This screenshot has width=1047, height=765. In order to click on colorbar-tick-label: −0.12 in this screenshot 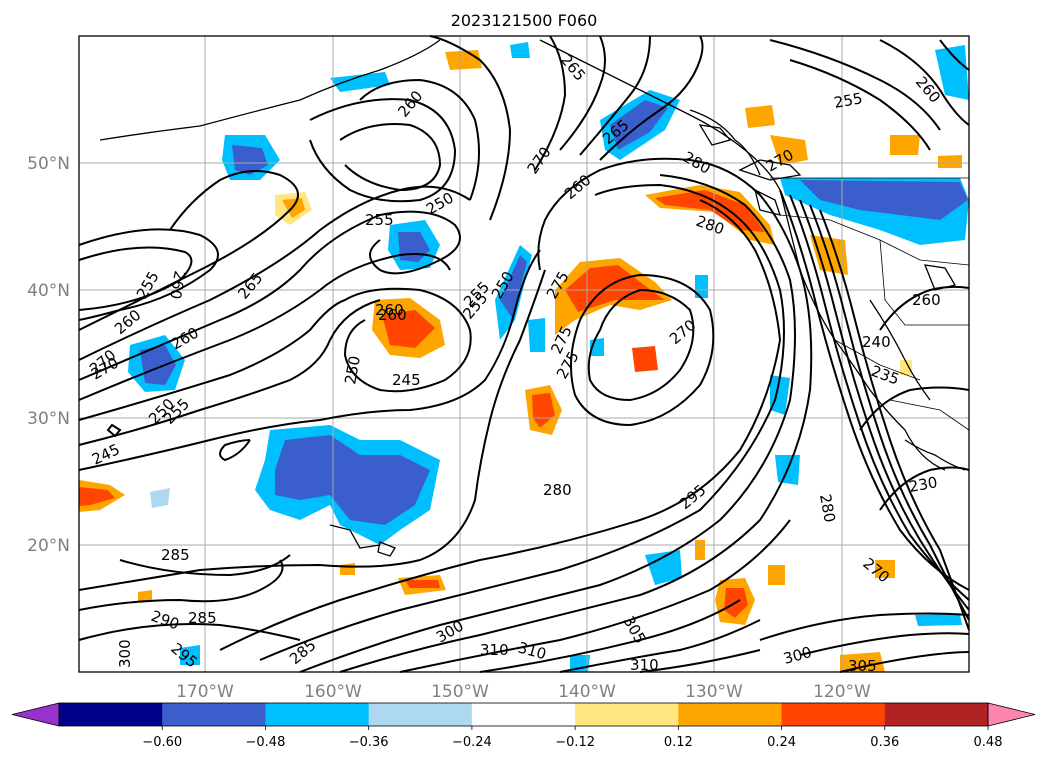, I will do `click(575, 742)`.